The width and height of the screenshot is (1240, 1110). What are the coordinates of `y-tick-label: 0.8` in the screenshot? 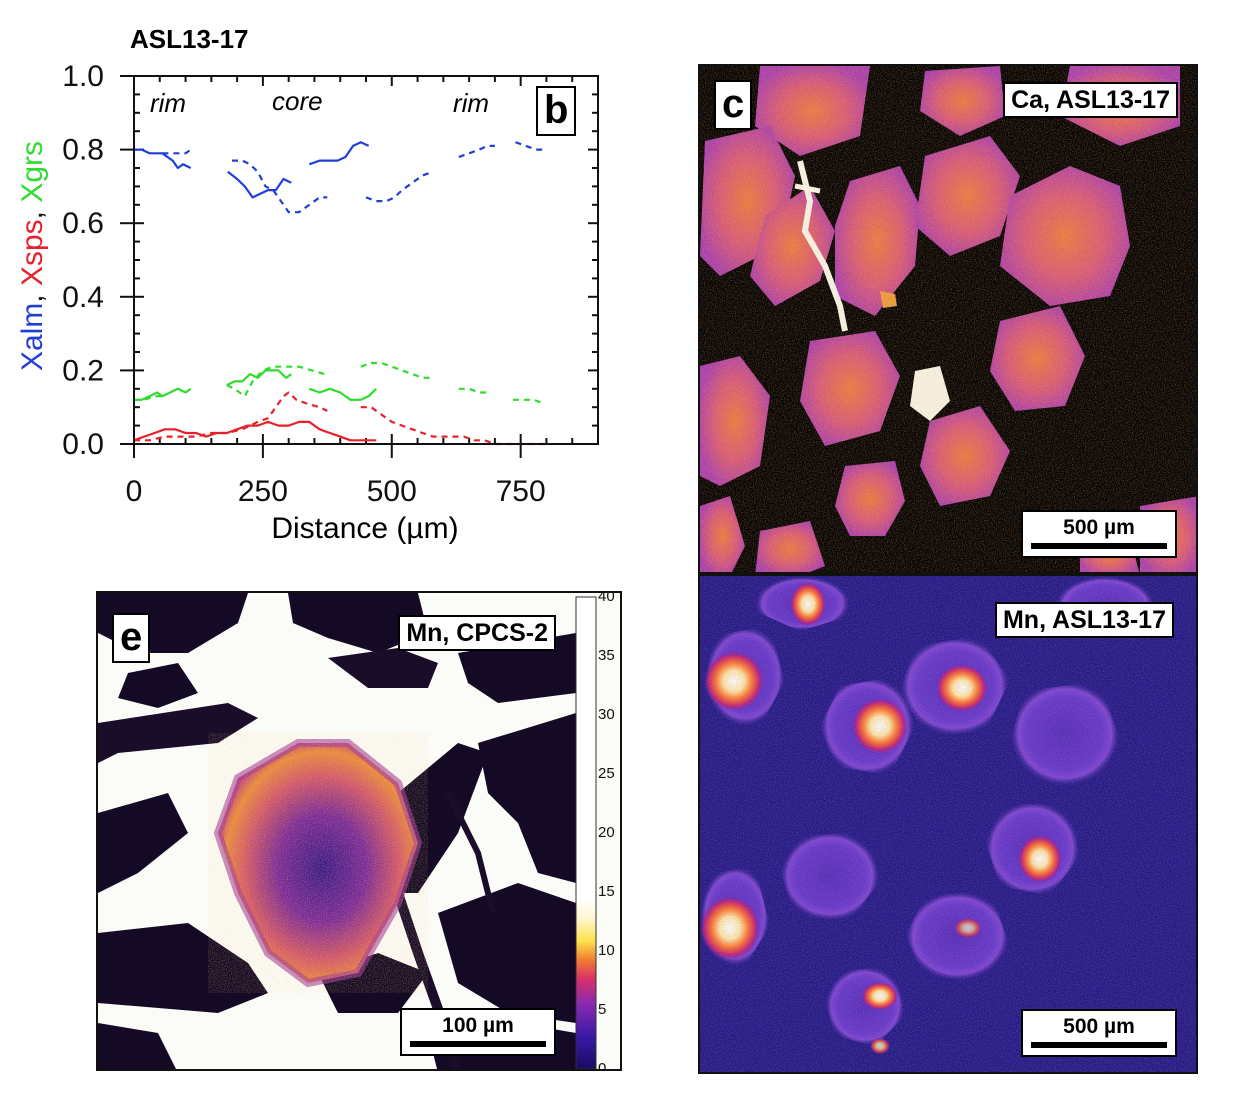 It's located at (83, 150).